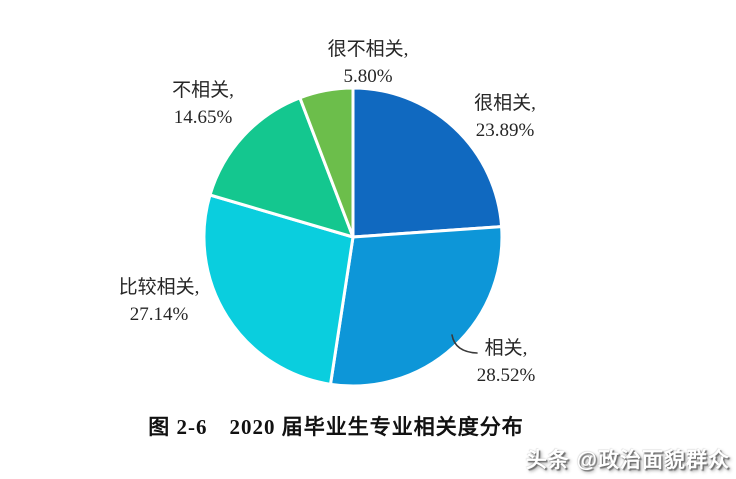 The width and height of the screenshot is (736, 479). Describe the element at coordinates (281, 167) in the screenshot. I see `pie-slice-unrelated` at that location.